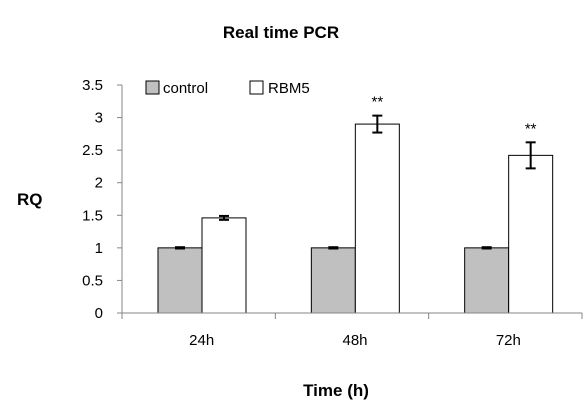 This screenshot has width=584, height=410. Describe the element at coordinates (336, 390) in the screenshot. I see `x-axis-title: Time (h)` at that location.